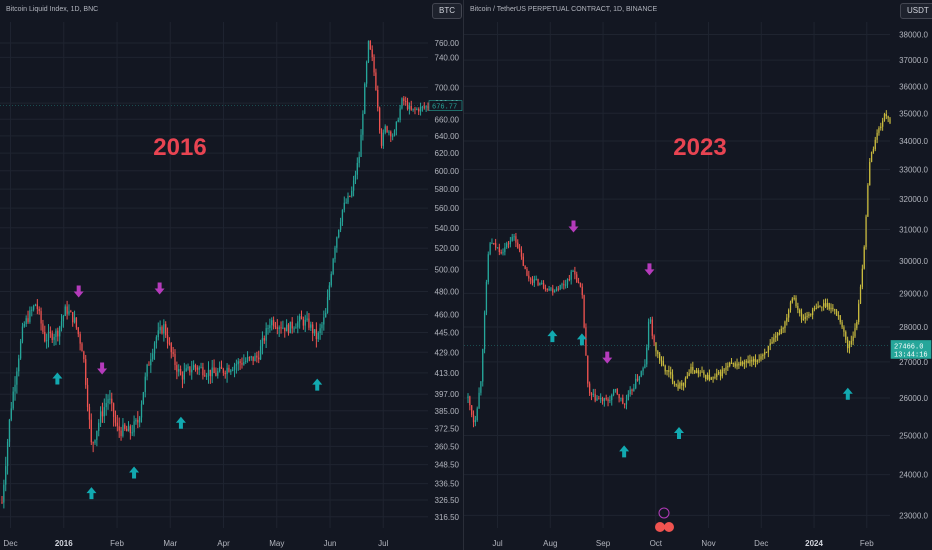 The width and height of the screenshot is (932, 550). Describe the element at coordinates (913, 60) in the screenshot. I see `y-tick-label: 37000.0` at that location.